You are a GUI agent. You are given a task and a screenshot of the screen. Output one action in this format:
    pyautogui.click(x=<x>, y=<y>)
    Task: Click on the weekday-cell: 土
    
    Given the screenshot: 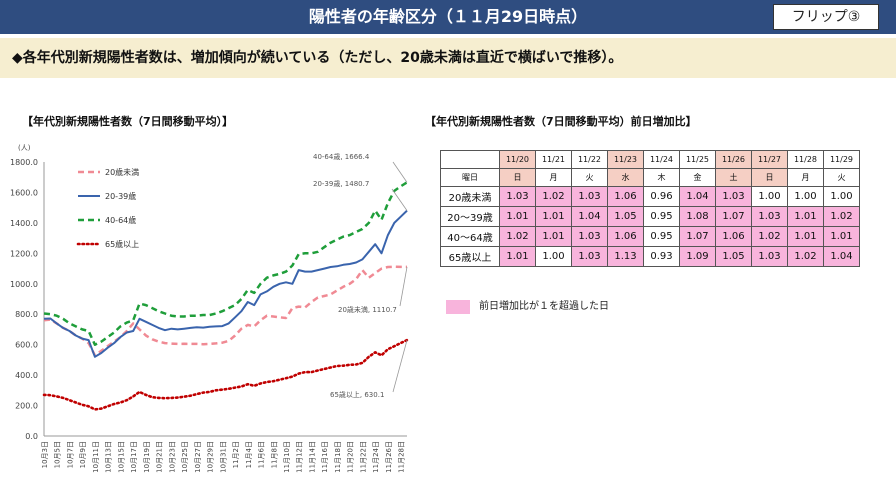 What is the action you would take?
    pyautogui.click(x=733, y=177)
    